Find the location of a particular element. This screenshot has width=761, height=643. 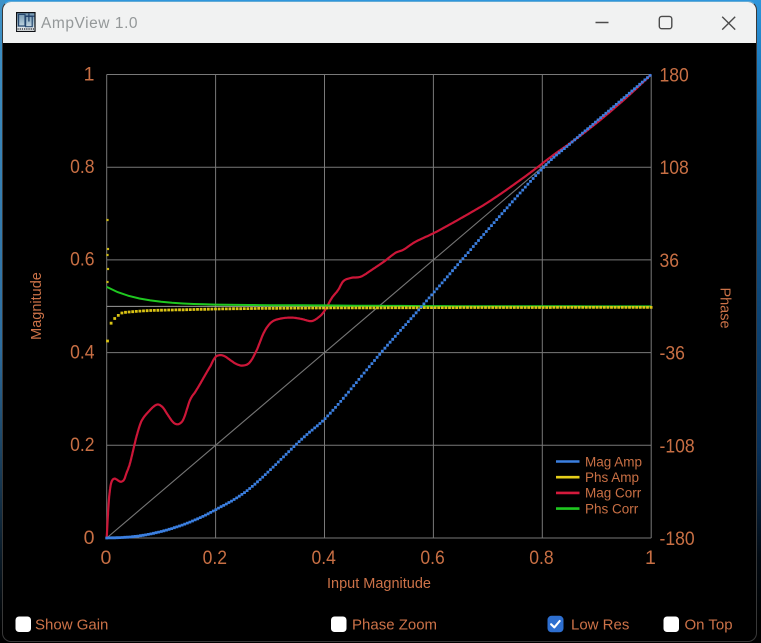

svg-text: Input Magnitude is located at coordinates (379, 584).